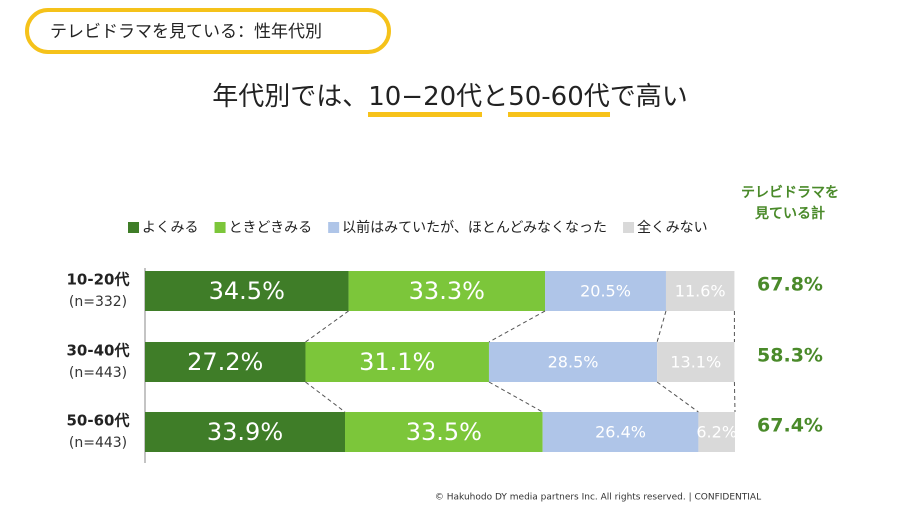  I want to click on total-label: 67.4%, so click(790, 426).